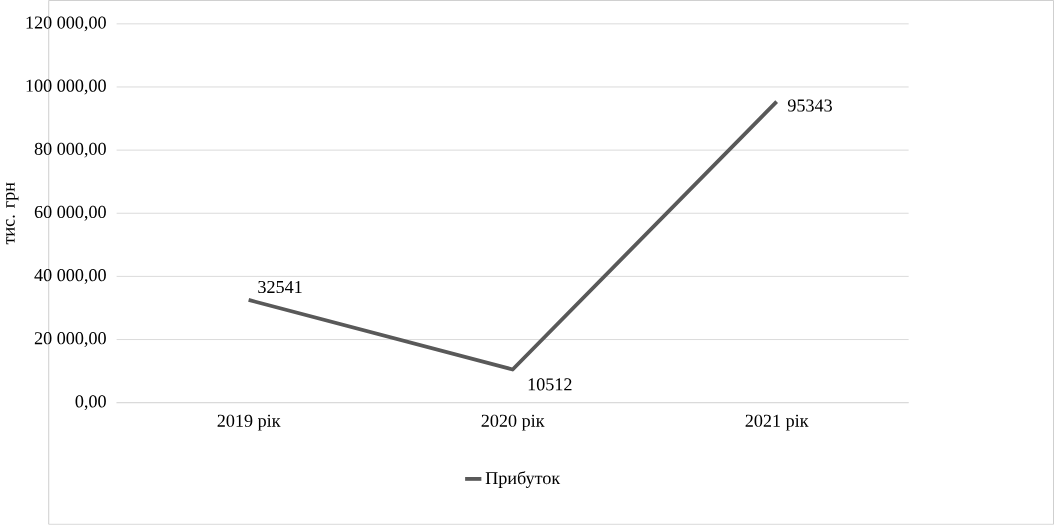 The height and width of the screenshot is (525, 1054). I want to click on data-label: 32541, so click(280, 287).